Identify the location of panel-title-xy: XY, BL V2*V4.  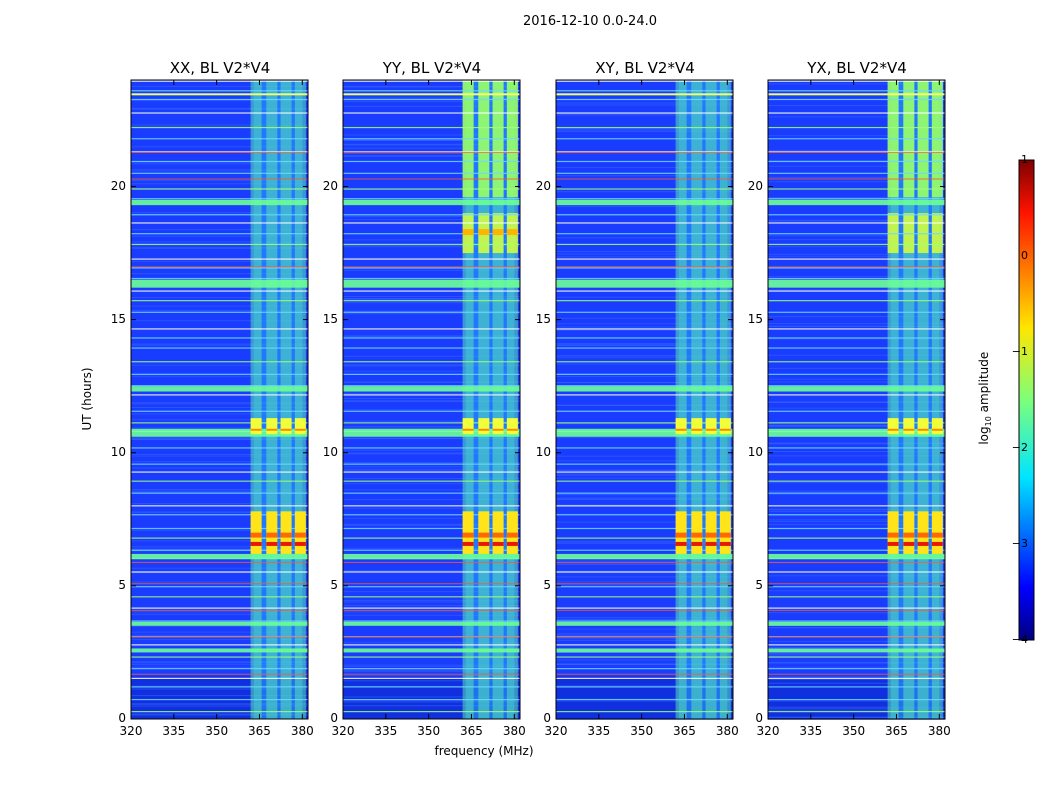
(645, 68).